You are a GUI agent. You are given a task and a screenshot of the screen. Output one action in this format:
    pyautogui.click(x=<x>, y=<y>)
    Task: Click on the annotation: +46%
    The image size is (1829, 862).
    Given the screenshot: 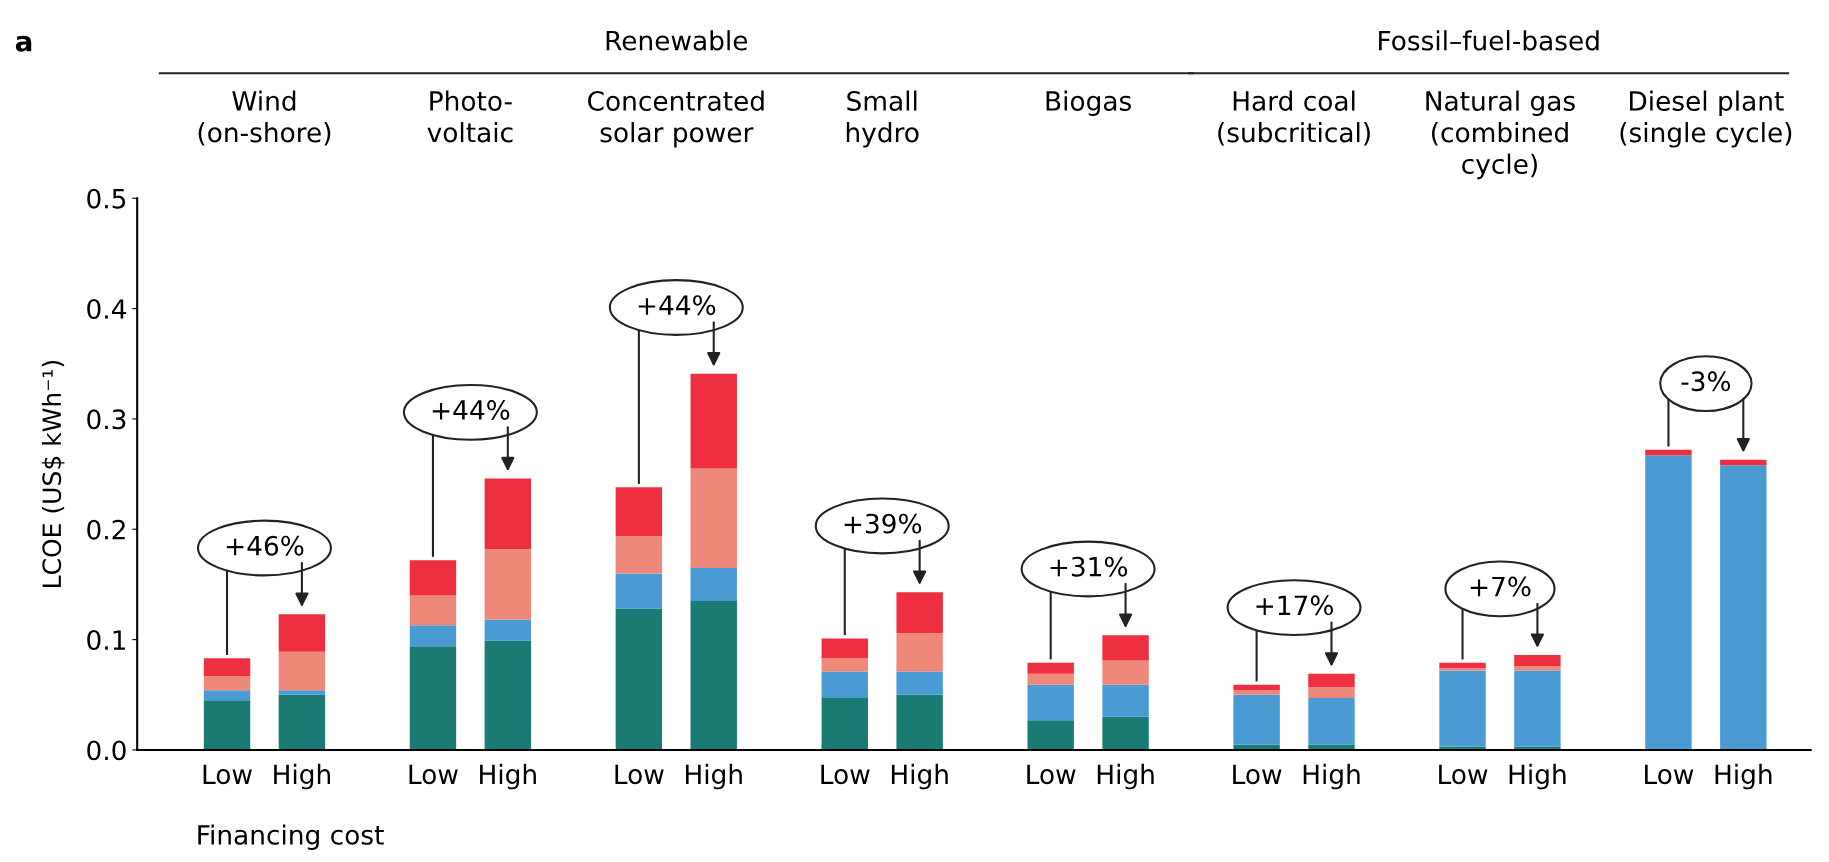 What is the action you would take?
    pyautogui.click(x=265, y=545)
    